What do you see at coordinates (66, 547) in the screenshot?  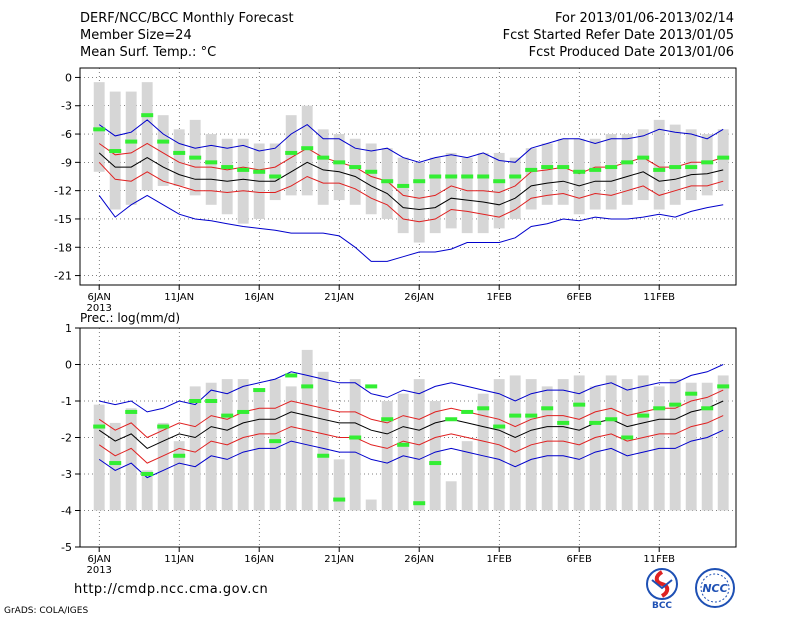 I see `y-tick-label: -5` at bounding box center [66, 547].